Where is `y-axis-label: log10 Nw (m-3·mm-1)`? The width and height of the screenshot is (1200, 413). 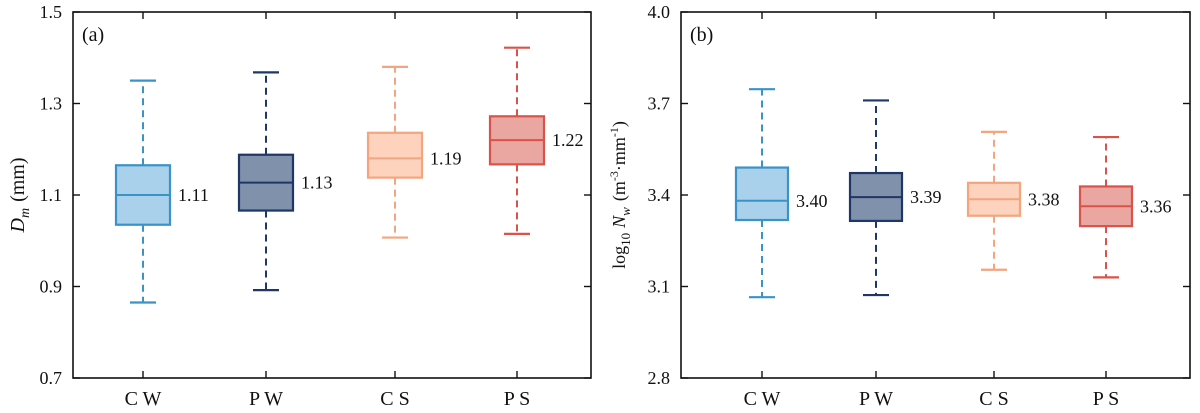 y-axis-label: log10 Nw (m-3·mm-1) is located at coordinates (620, 195).